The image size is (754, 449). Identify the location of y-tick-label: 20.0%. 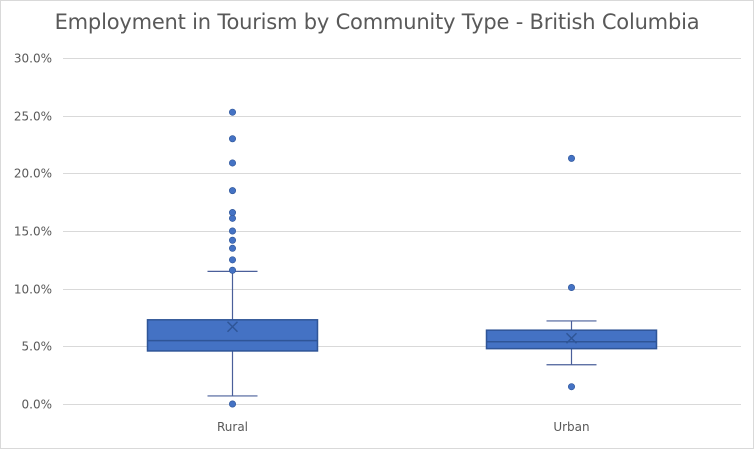
(33, 174).